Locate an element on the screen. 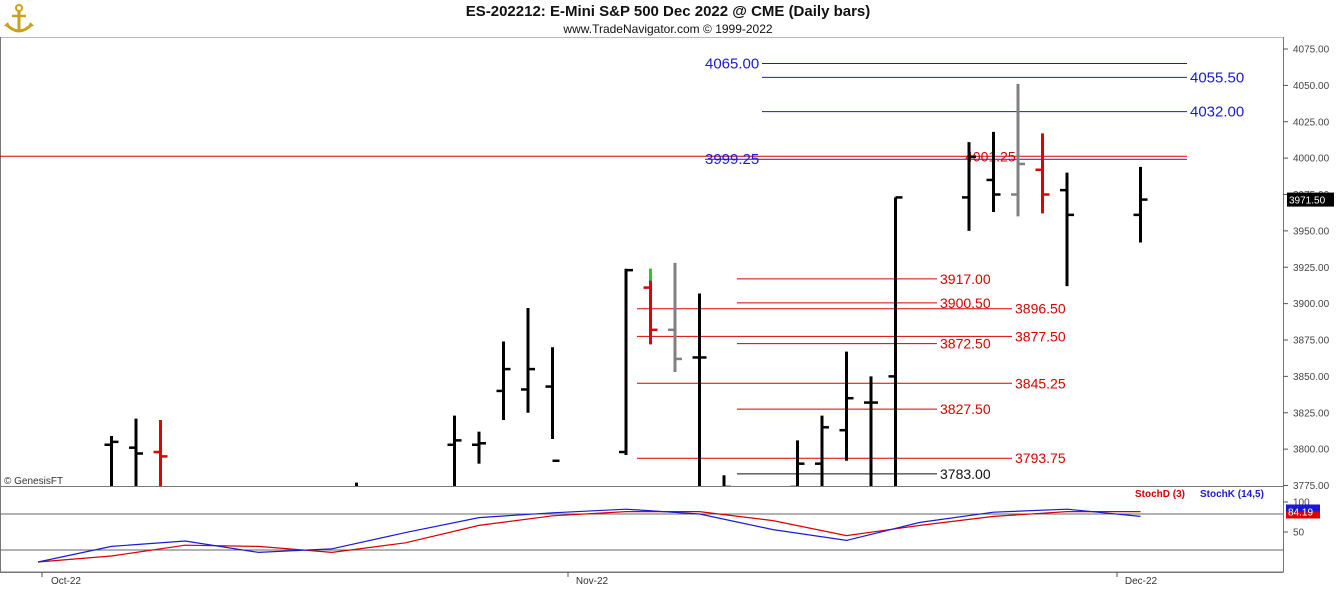 This screenshot has width=1336, height=591. level-label: 3877.50 is located at coordinates (1040, 336).